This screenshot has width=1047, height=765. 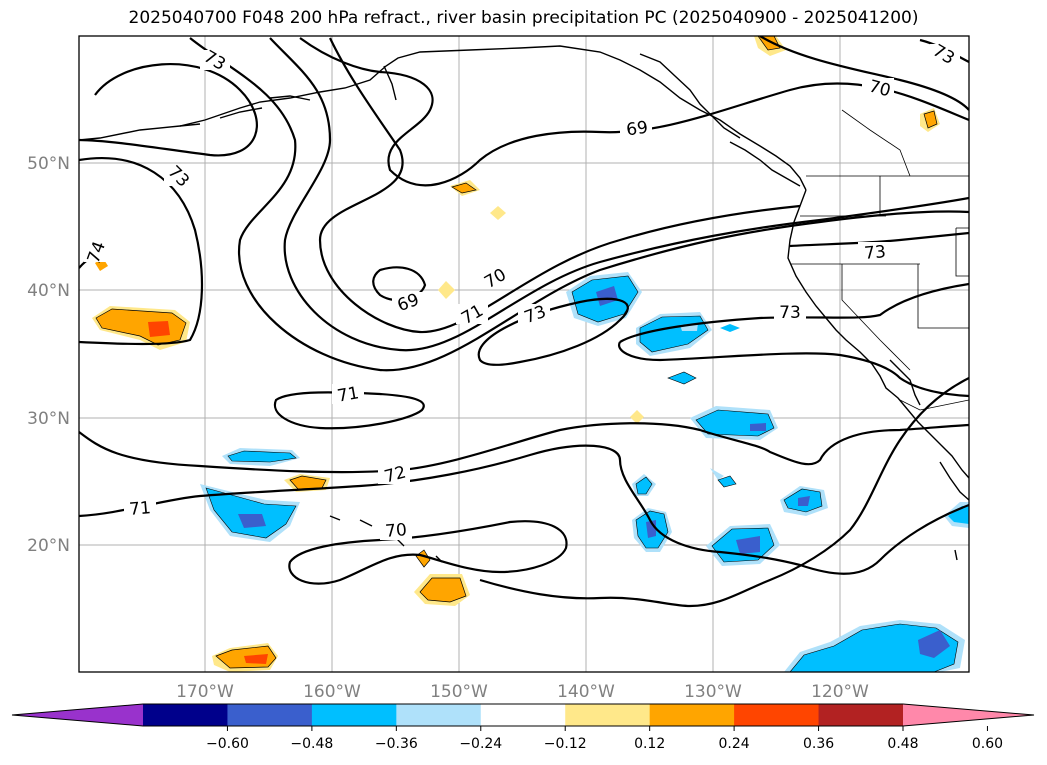 I want to click on colorbar-extend-low, so click(x=77, y=715).